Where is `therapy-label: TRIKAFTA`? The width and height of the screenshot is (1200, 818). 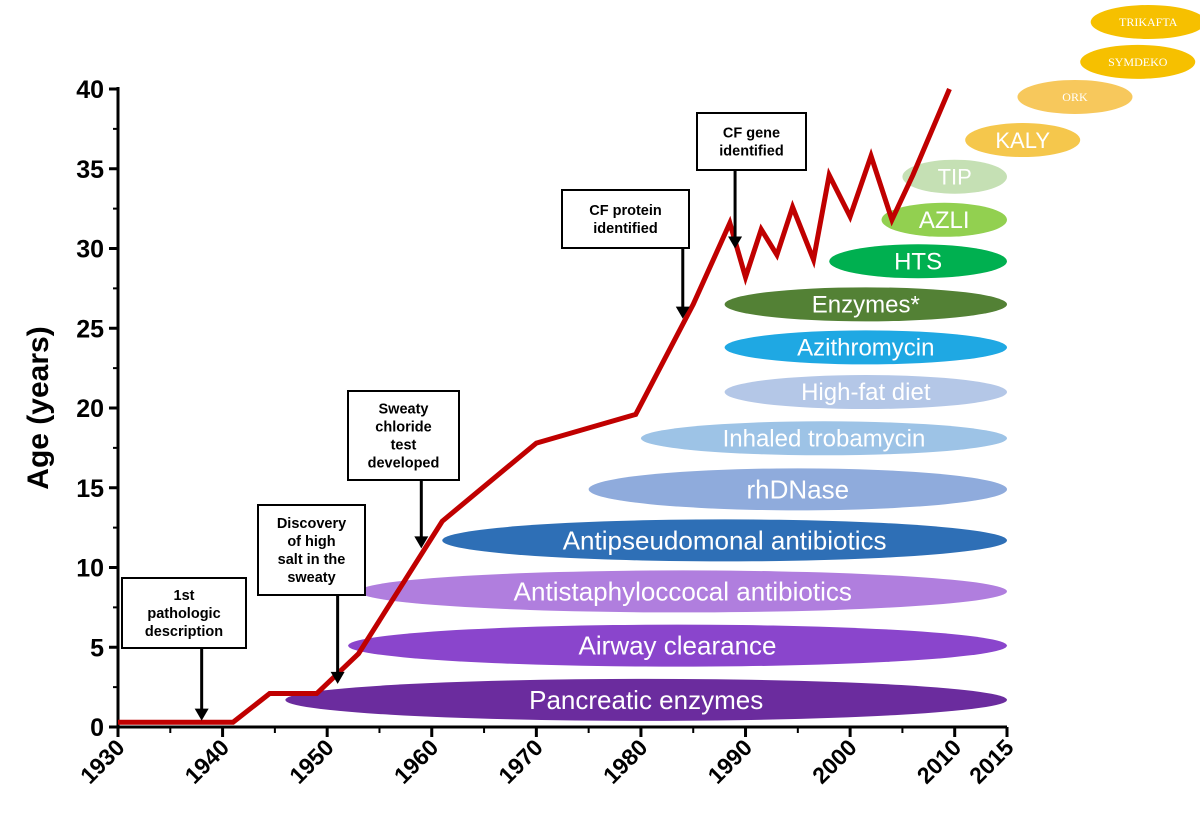
therapy-label: TRIKAFTA is located at coordinates (1148, 22).